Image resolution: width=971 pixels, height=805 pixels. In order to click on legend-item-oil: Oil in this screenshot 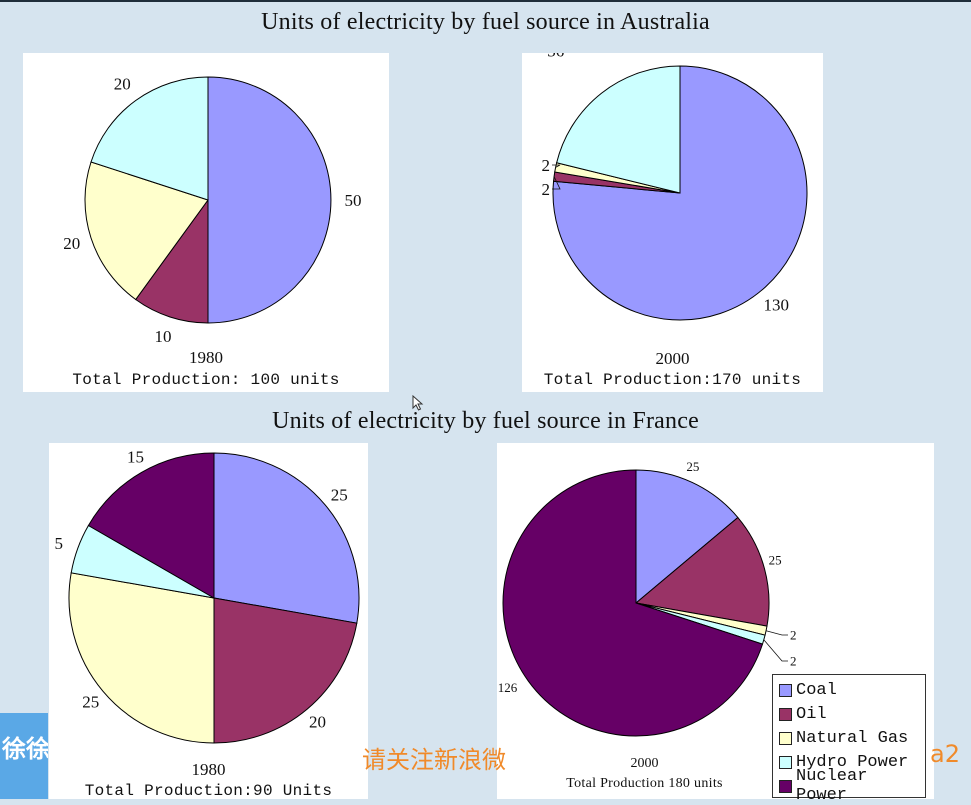, I will do `click(852, 714)`.